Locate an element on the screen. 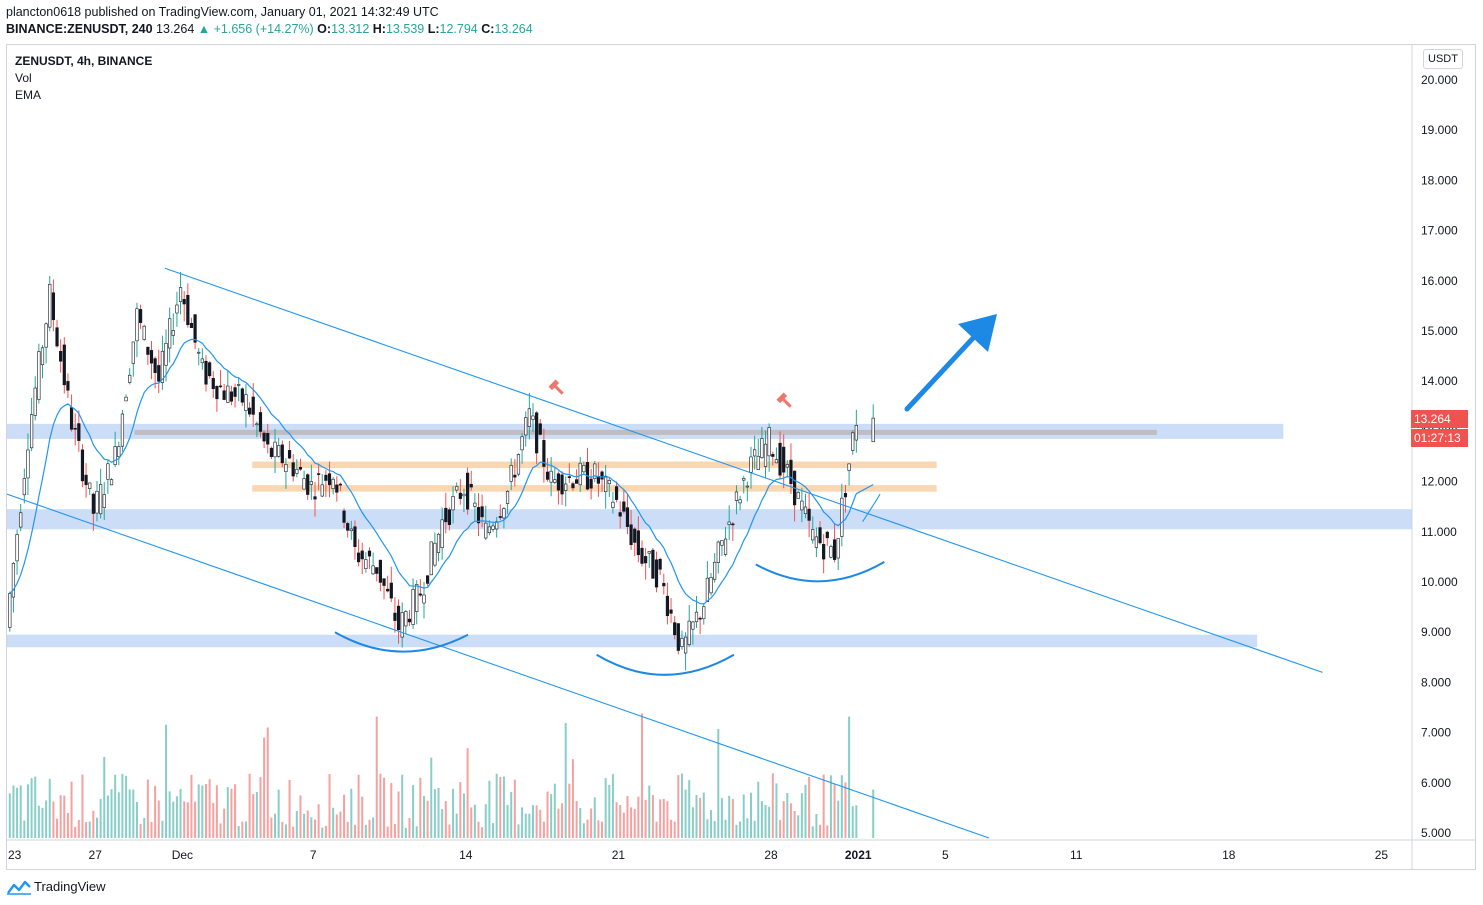 This screenshot has height=905, width=1483. price-axis-label: 12.000 is located at coordinates (1439, 482).